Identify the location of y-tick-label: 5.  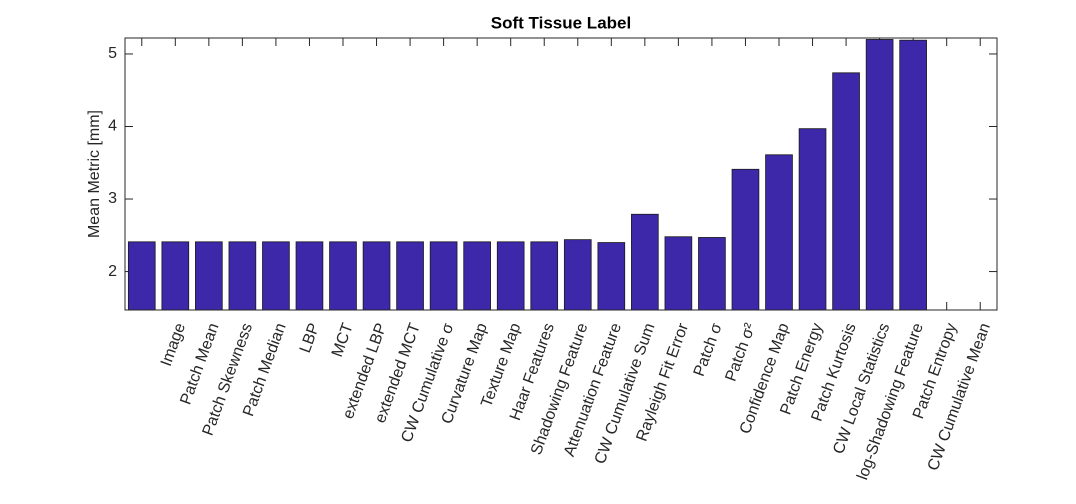
(112, 53).